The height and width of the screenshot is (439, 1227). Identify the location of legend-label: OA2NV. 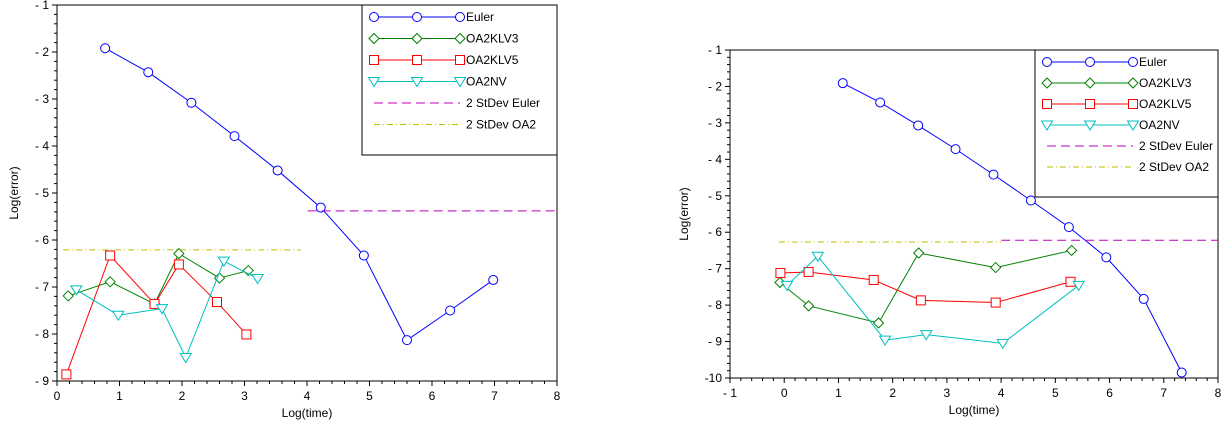
(1159, 125).